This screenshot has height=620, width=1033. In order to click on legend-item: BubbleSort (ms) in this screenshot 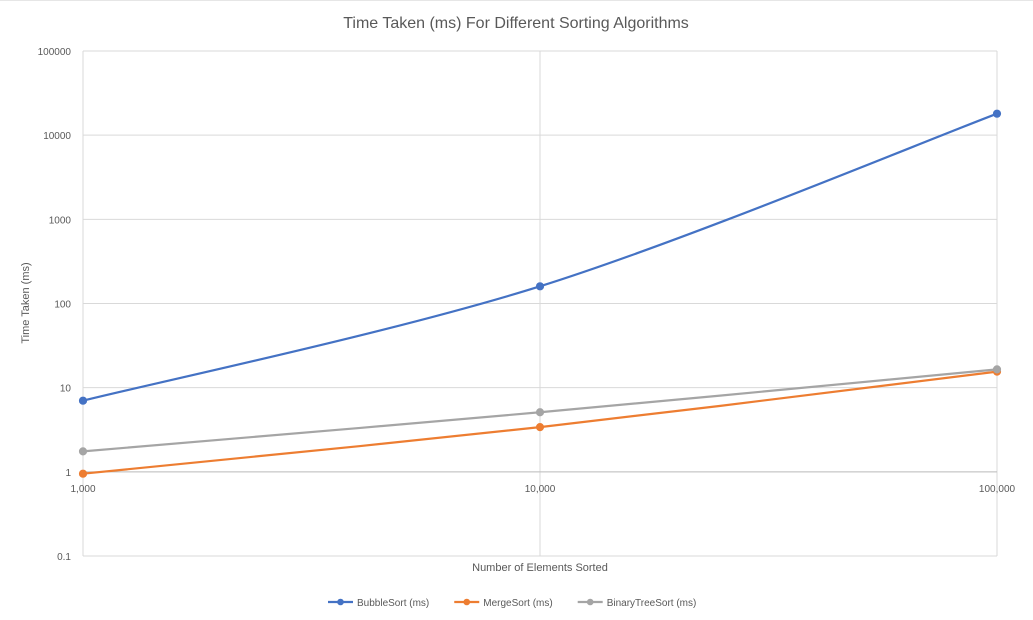, I will do `click(378, 603)`.